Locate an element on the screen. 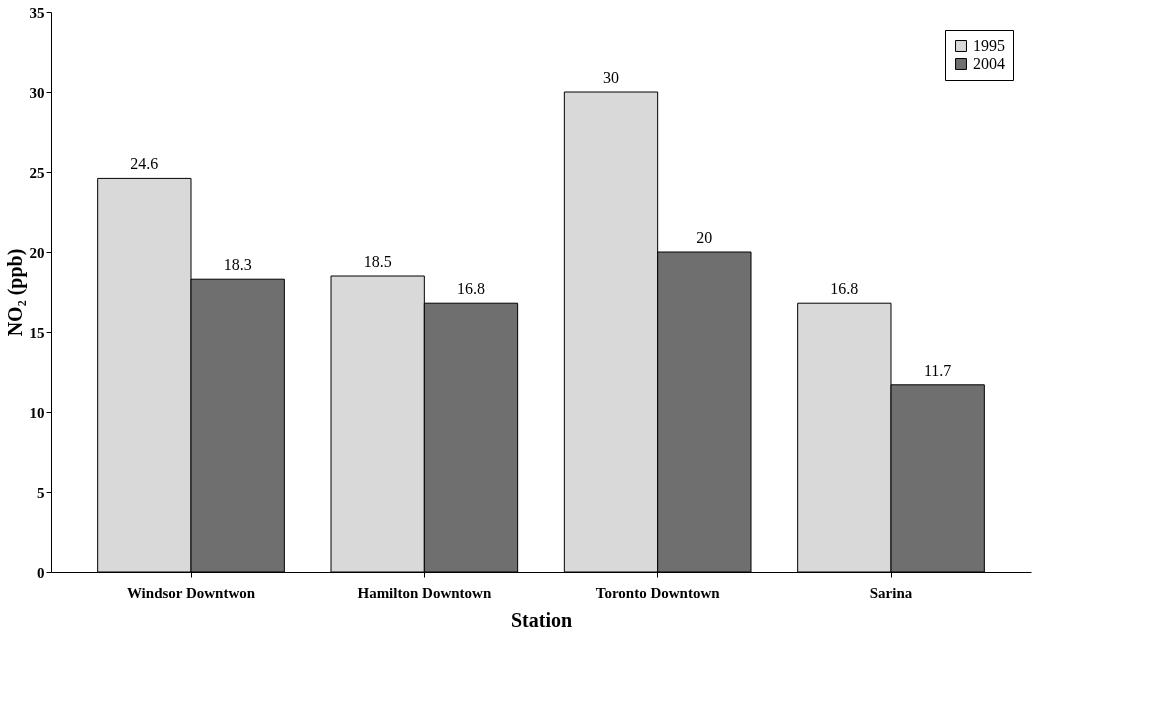  y-tick-label: 20 is located at coordinates (37, 252).